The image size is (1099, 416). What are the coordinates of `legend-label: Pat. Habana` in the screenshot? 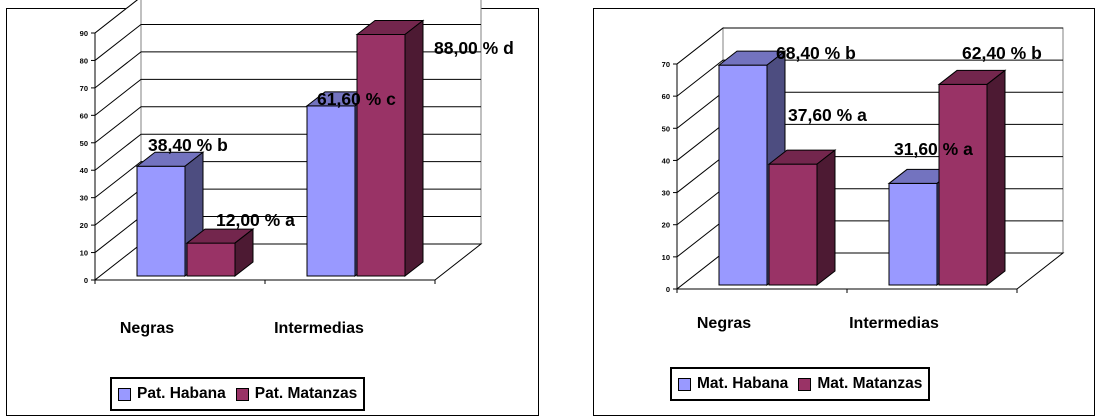 It's located at (181, 393).